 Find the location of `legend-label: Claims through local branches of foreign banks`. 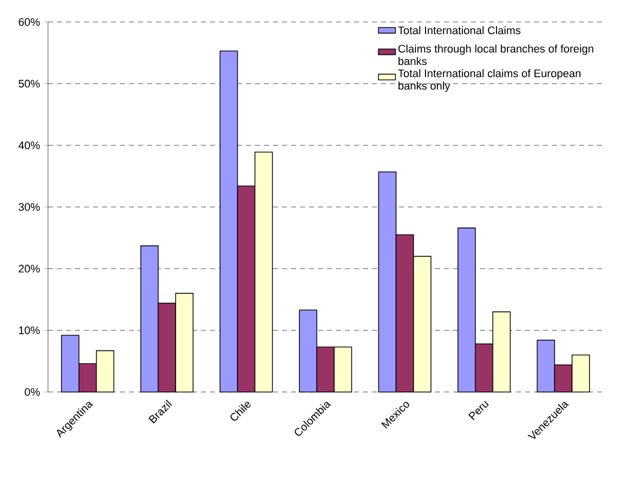

legend-label: Claims through local branches of foreign banks is located at coordinates (496, 55).